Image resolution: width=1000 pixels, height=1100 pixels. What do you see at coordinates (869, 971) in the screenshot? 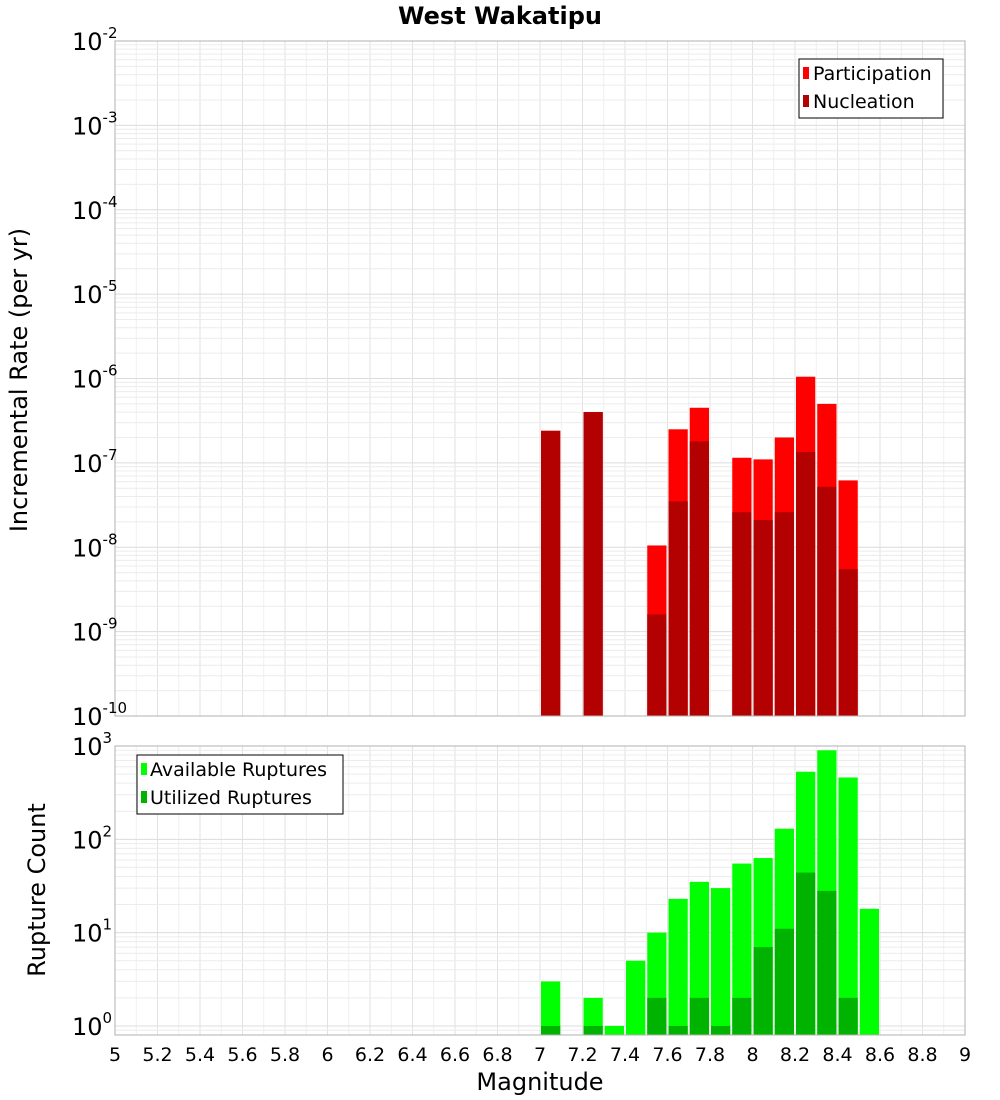
I see `bar-available-8.55` at bounding box center [869, 971].